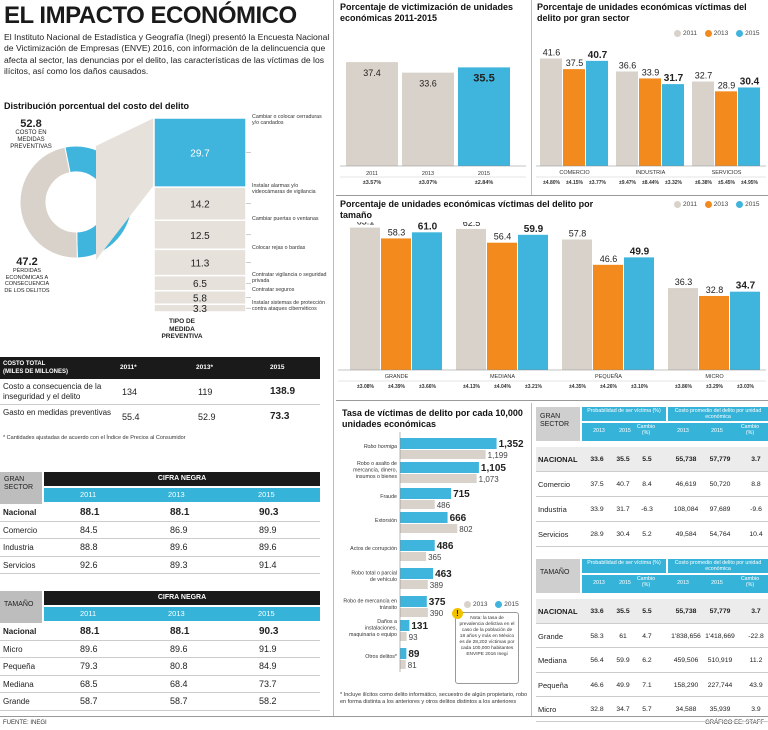 The width and height of the screenshot is (768, 730). What do you see at coordinates (396, 387) in the screenshot?
I see `bar-pct: ±4.39%` at bounding box center [396, 387].